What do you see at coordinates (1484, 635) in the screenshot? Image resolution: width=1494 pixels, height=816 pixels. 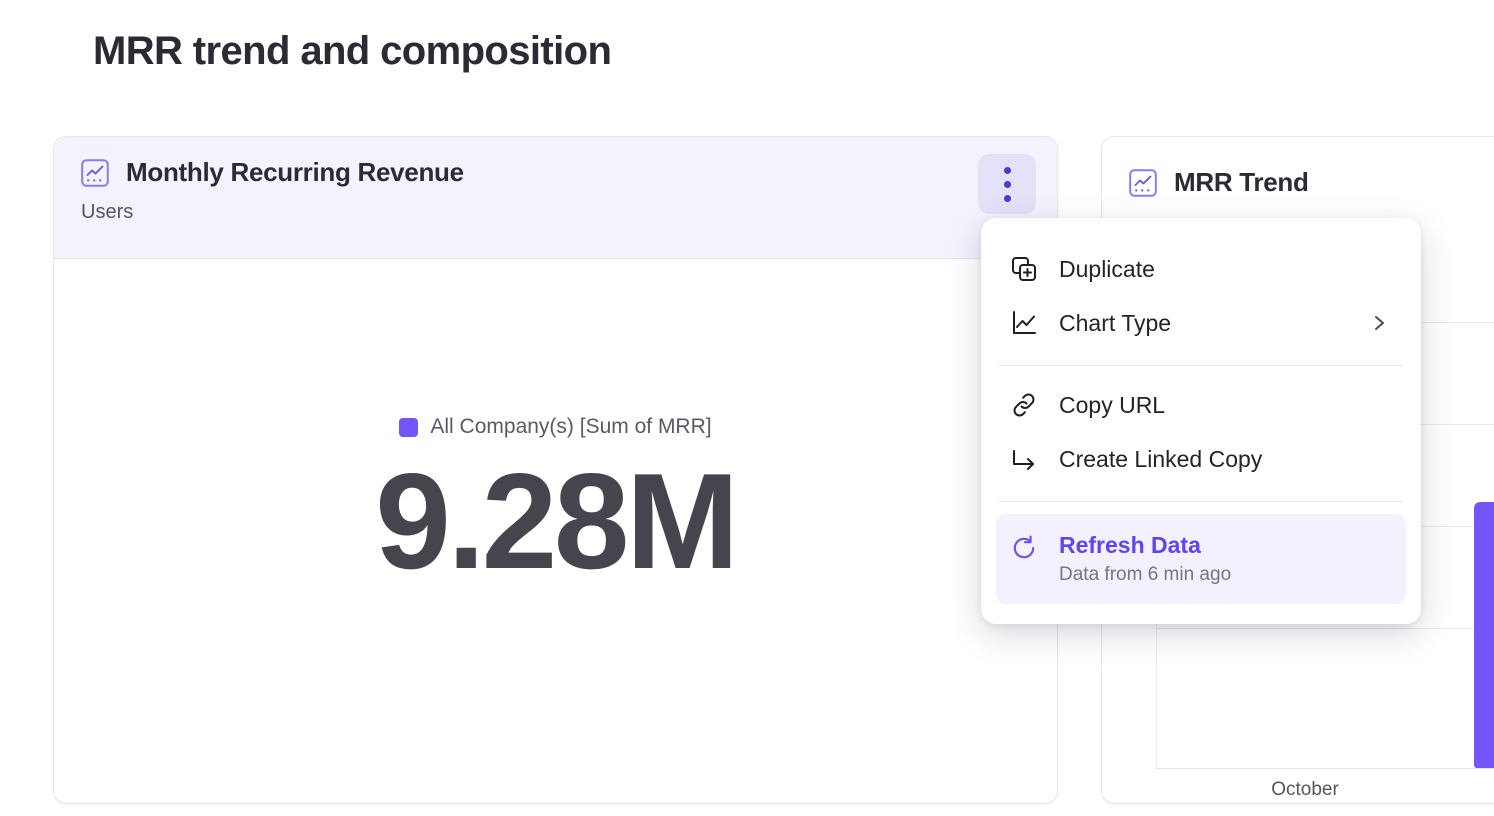 I see `bar-october` at bounding box center [1484, 635].